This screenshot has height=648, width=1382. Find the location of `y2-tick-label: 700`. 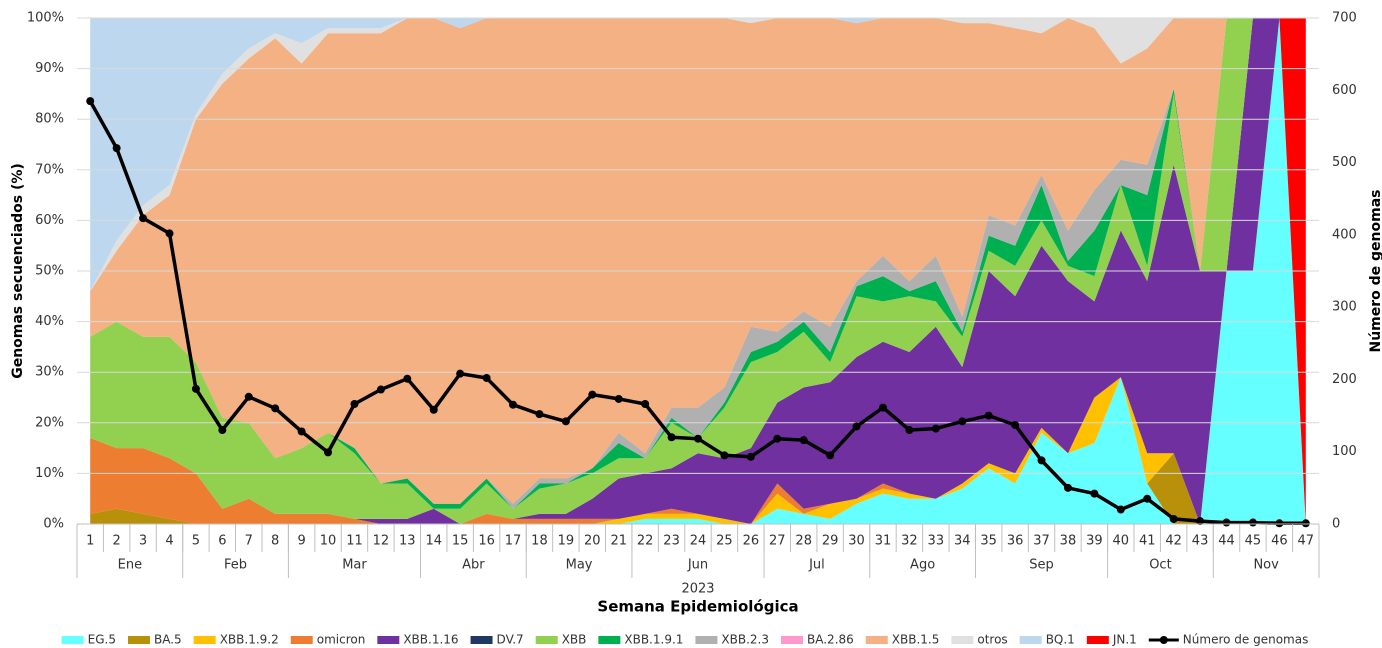

y2-tick-label: 700 is located at coordinates (1344, 18).